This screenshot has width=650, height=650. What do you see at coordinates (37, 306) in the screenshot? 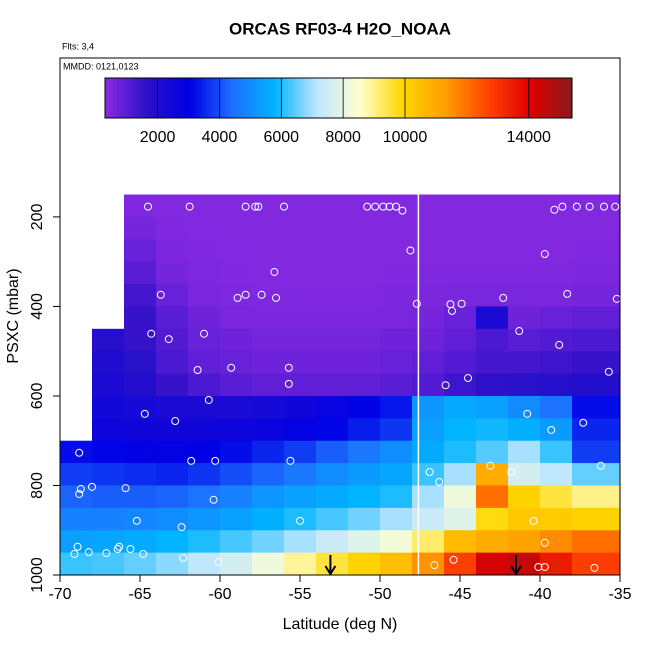
I see `y-tick-label: 400` at bounding box center [37, 306].